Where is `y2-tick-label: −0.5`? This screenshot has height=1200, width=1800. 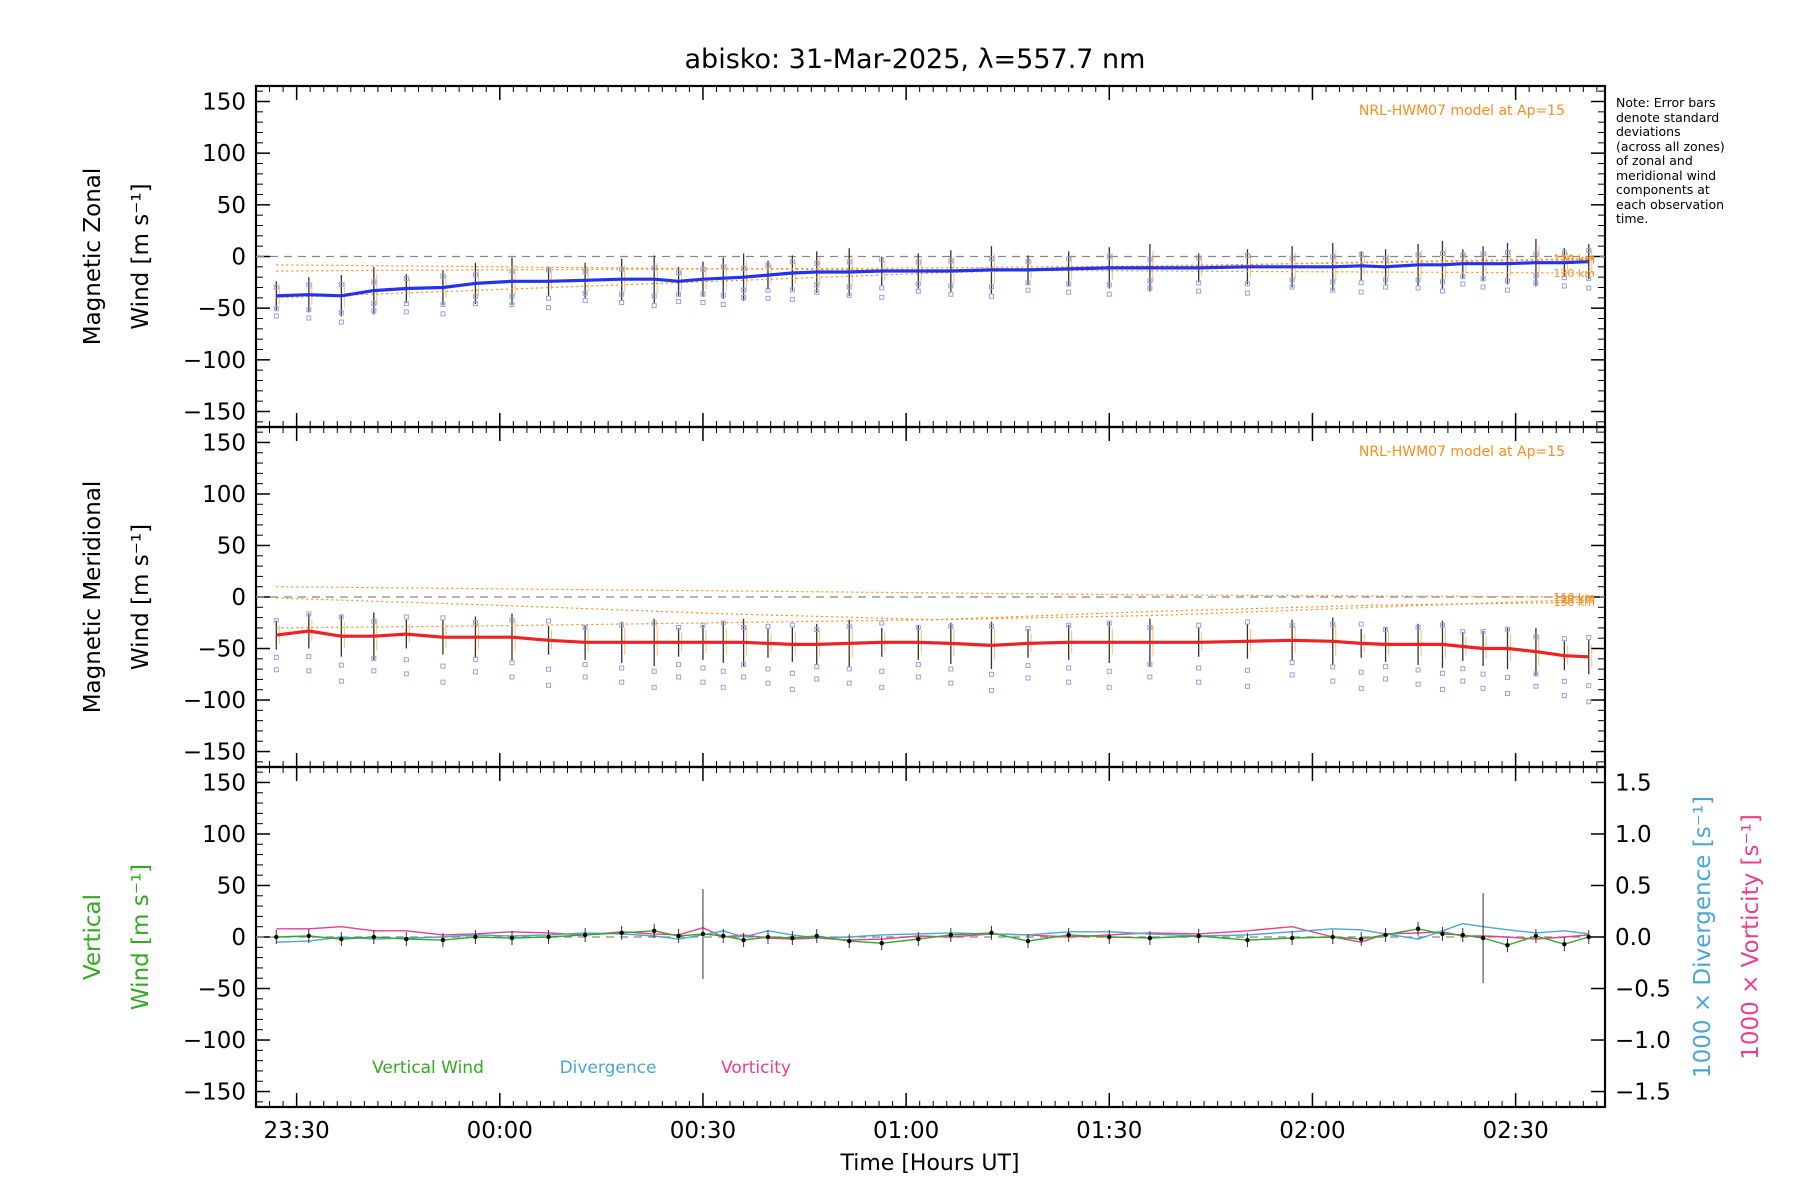 y2-tick-label: −0.5 is located at coordinates (1643, 990).